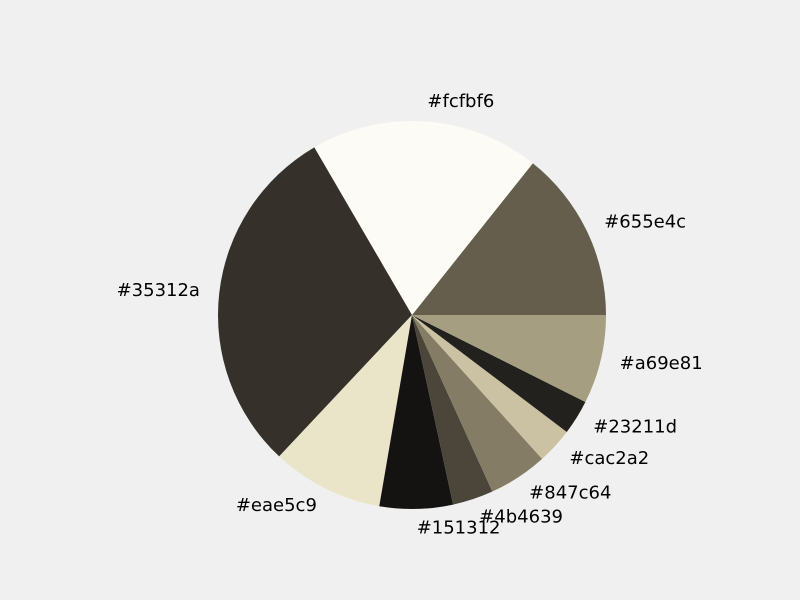  I want to click on pie-slice-label: #a69e81, so click(661, 363).